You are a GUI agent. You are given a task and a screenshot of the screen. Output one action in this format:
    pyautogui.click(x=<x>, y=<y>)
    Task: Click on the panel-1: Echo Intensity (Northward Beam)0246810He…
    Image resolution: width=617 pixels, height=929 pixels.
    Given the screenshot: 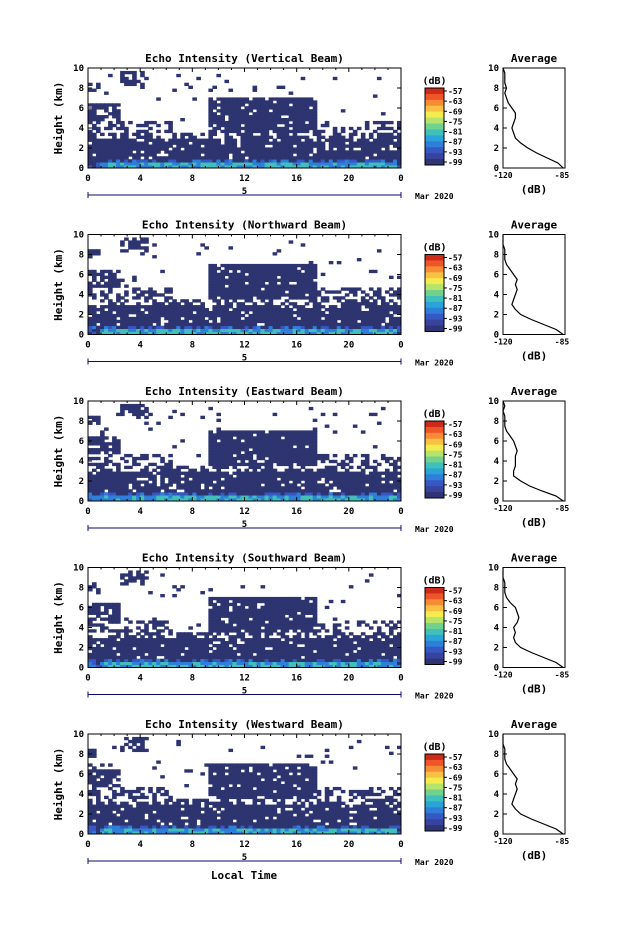 What is the action you would take?
    pyautogui.click(x=310, y=293)
    